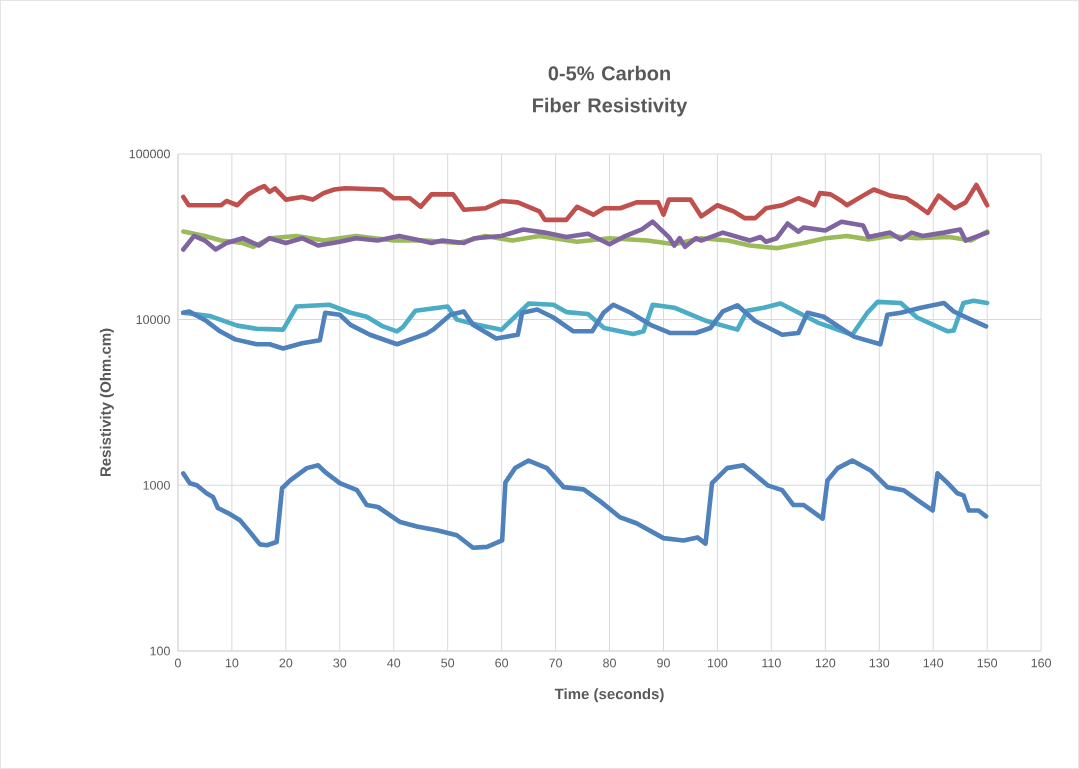 The width and height of the screenshot is (1079, 769). I want to click on x-axis-title: Time (seconds), so click(609, 695).